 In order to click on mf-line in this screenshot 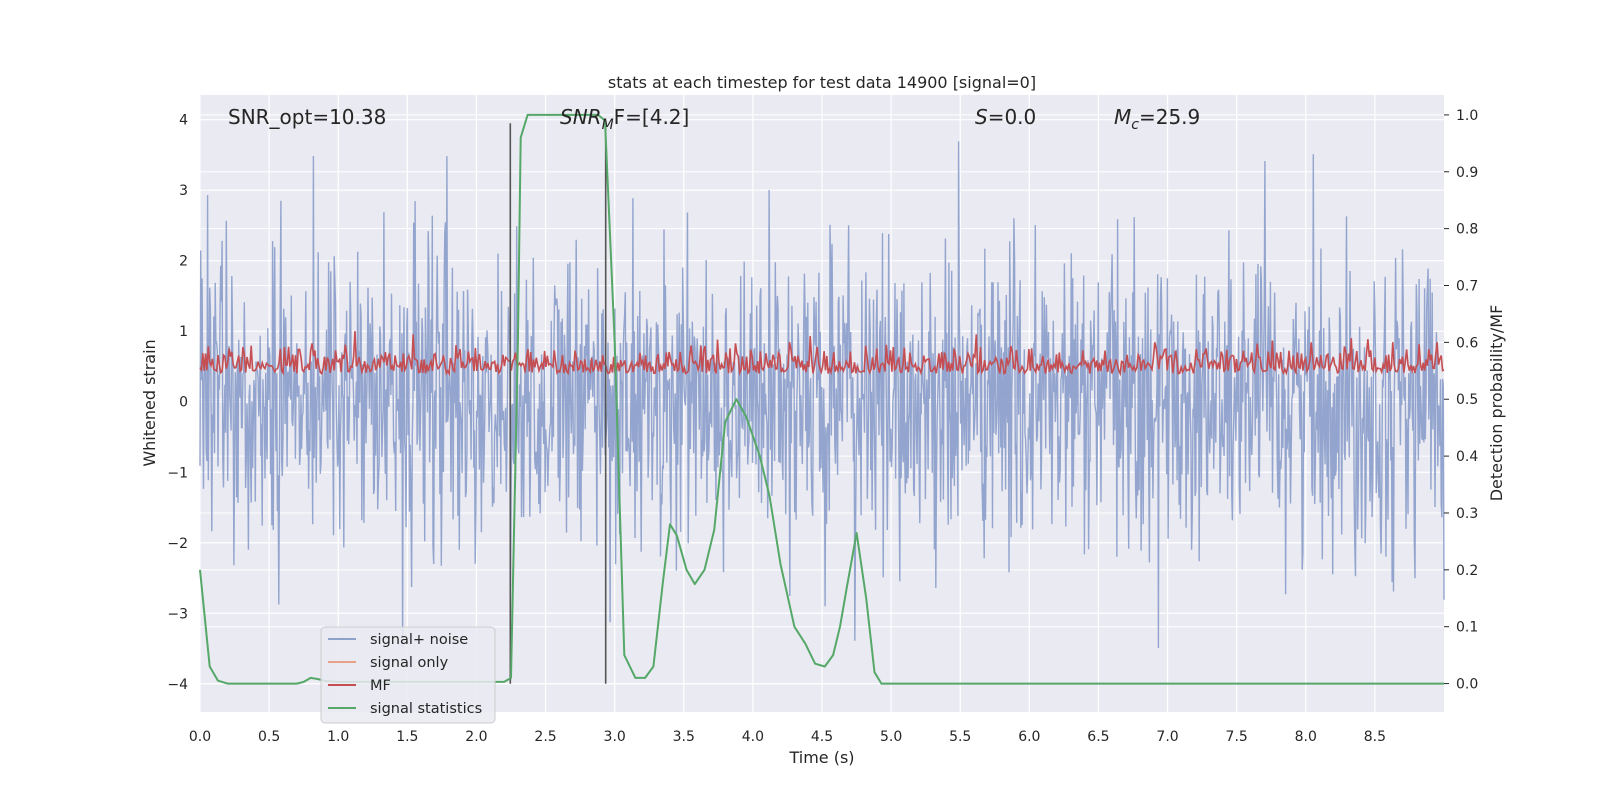, I will do `click(822, 354)`.